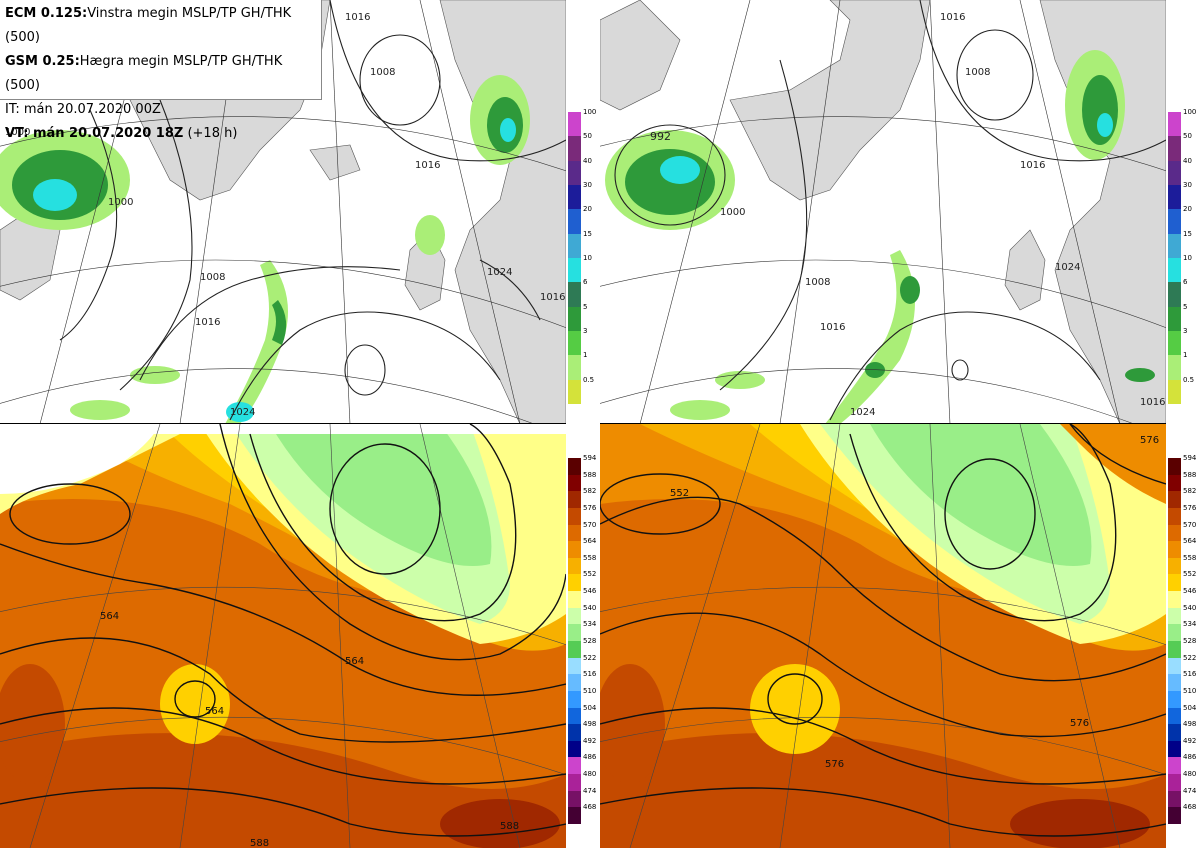 This screenshot has height=848, width=1200. What do you see at coordinates (42, 61) in the screenshot?
I see `gsm-label: GSM 0.25:` at bounding box center [42, 61].